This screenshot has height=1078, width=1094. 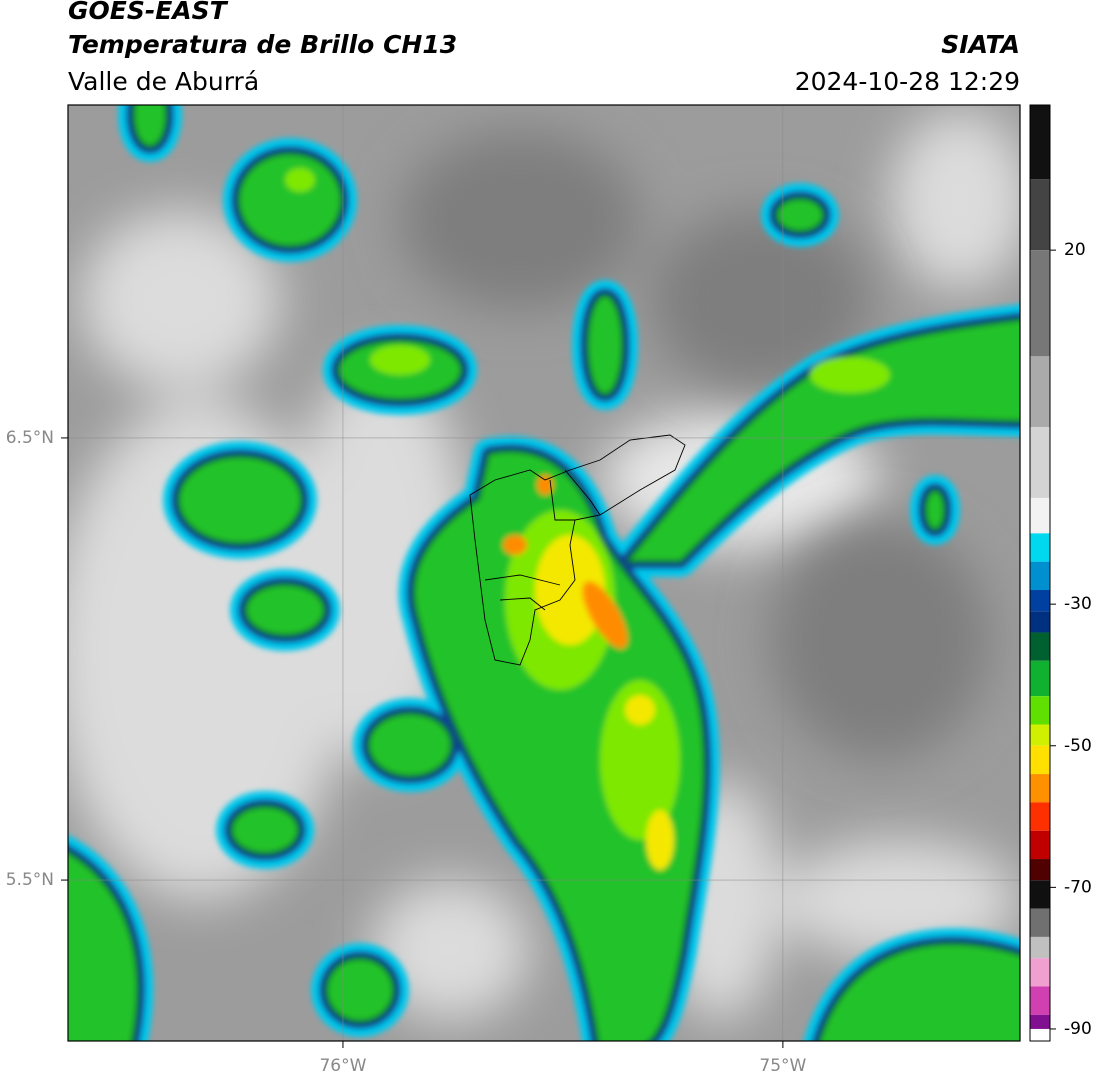 What do you see at coordinates (1078, 1029) in the screenshot?
I see `colorbar-tick-label: -90` at bounding box center [1078, 1029].